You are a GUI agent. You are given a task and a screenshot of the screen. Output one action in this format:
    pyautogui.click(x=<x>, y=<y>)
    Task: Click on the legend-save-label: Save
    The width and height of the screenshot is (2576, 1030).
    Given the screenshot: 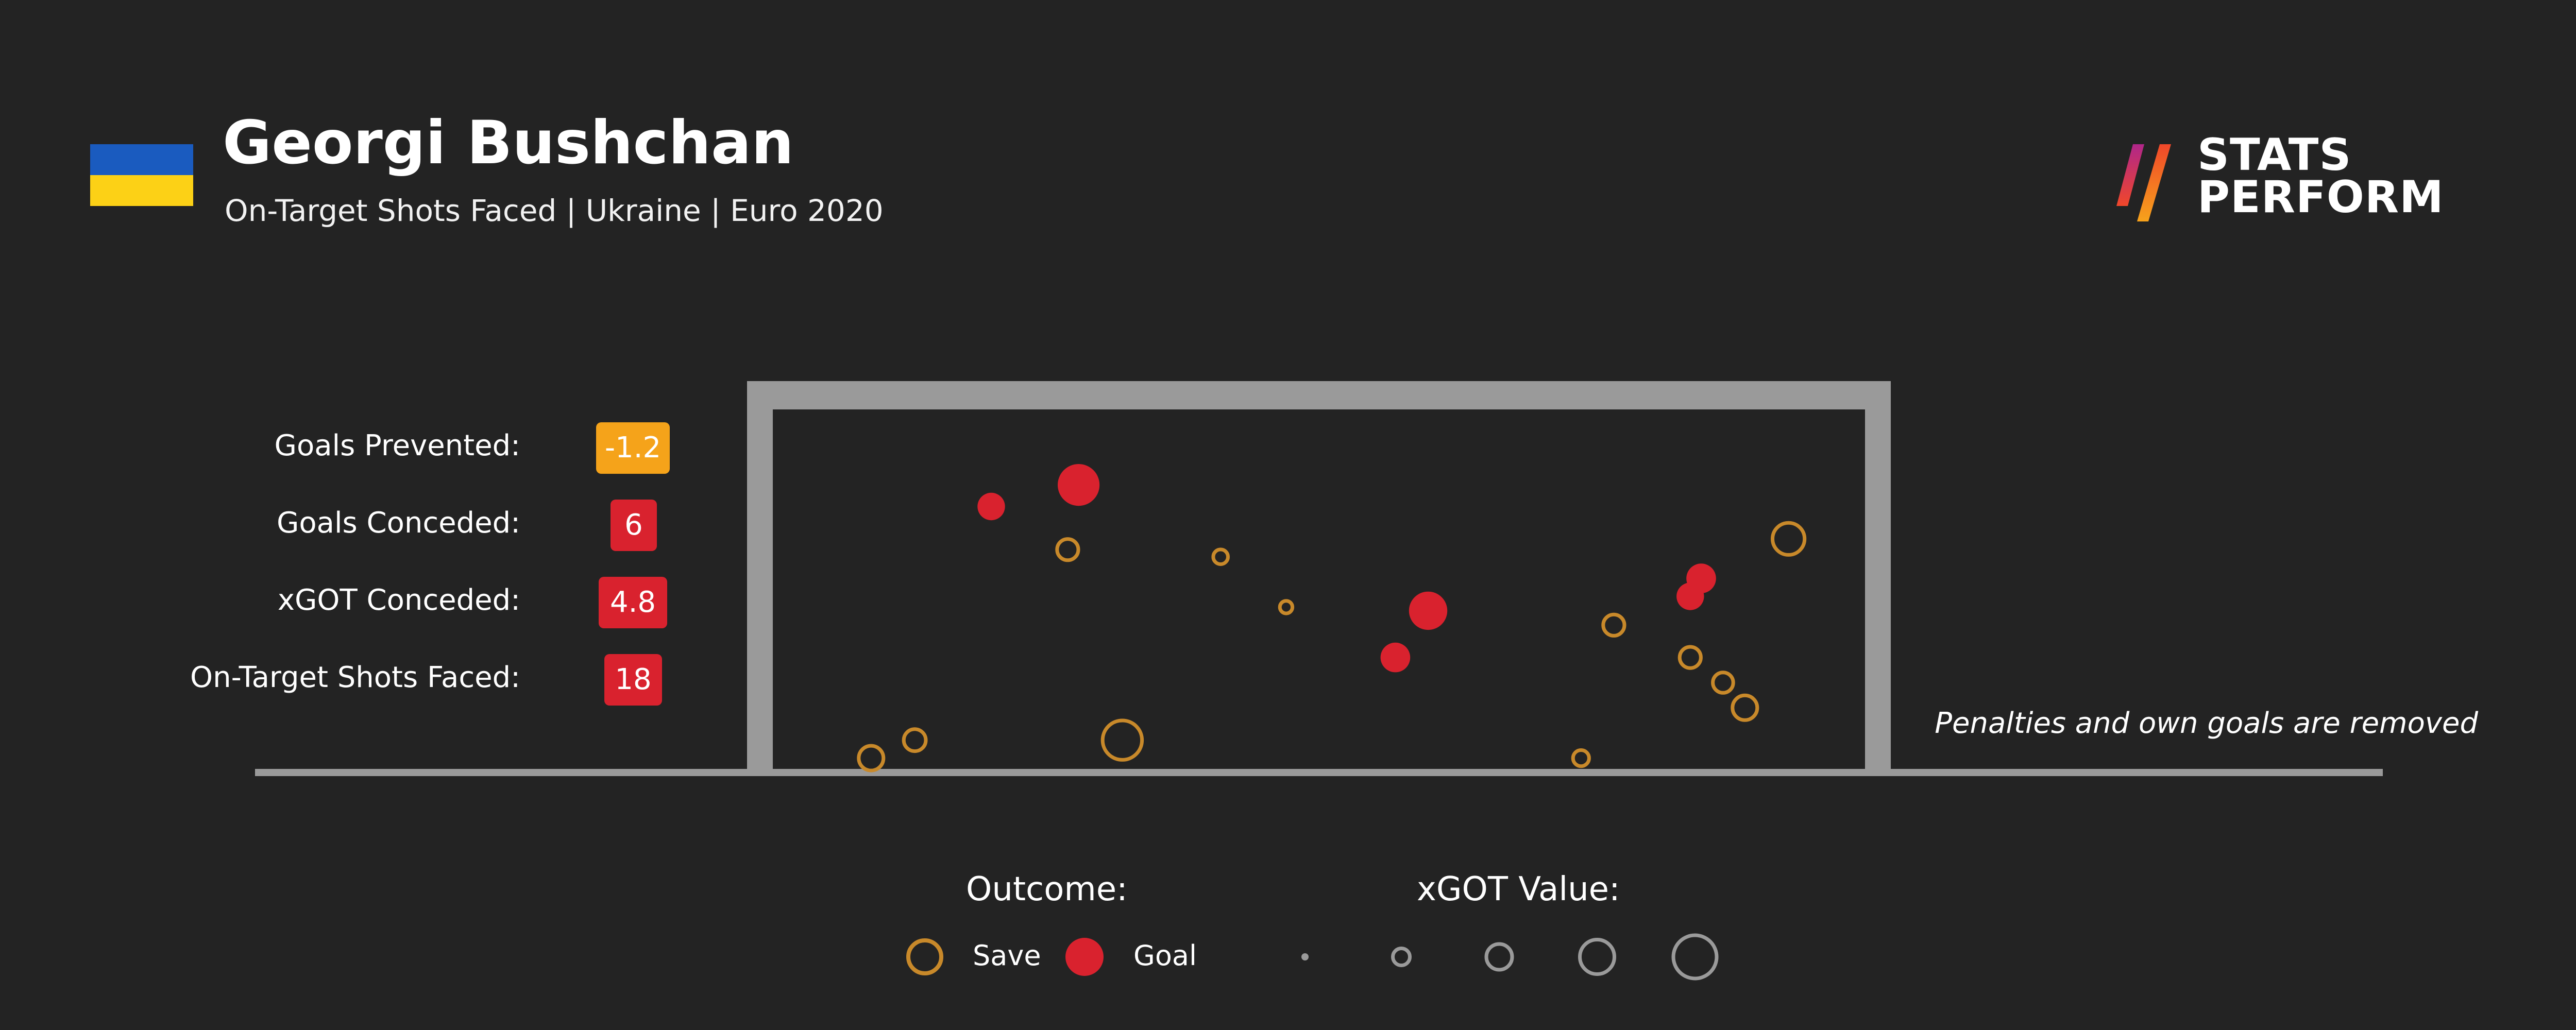 What is the action you would take?
    pyautogui.click(x=1007, y=956)
    